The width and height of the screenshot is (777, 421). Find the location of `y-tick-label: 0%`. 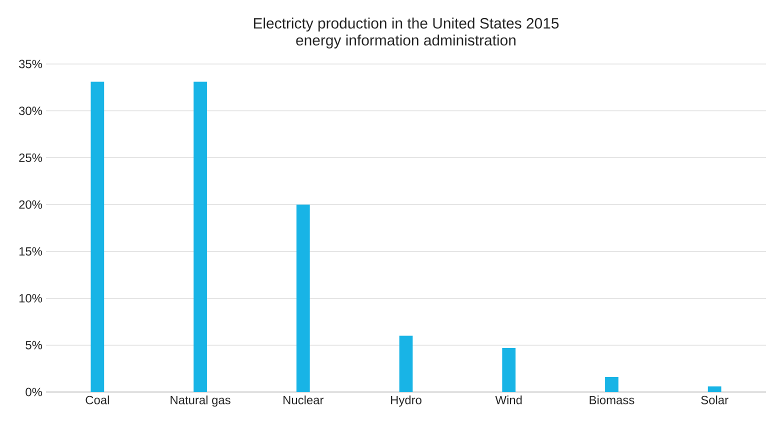

y-tick-label: 0% is located at coordinates (34, 392).